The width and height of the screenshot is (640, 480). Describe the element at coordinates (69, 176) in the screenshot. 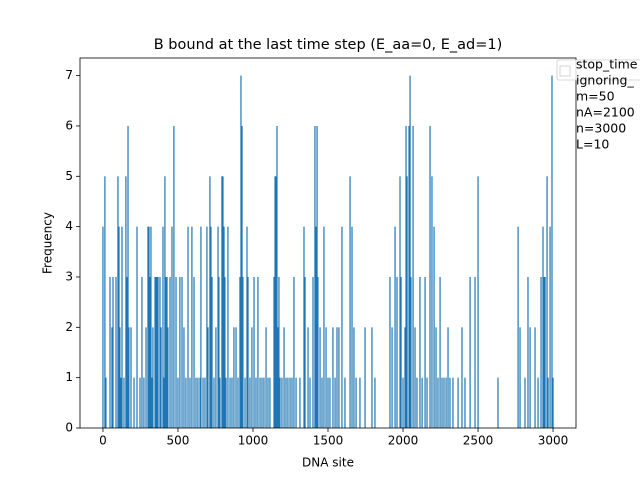

I see `y-tick-label: 5` at that location.